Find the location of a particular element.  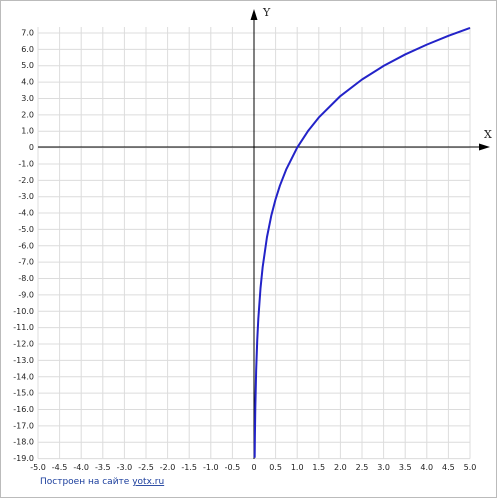

credit: Построен на сайте yotx.ru is located at coordinates (102, 482).